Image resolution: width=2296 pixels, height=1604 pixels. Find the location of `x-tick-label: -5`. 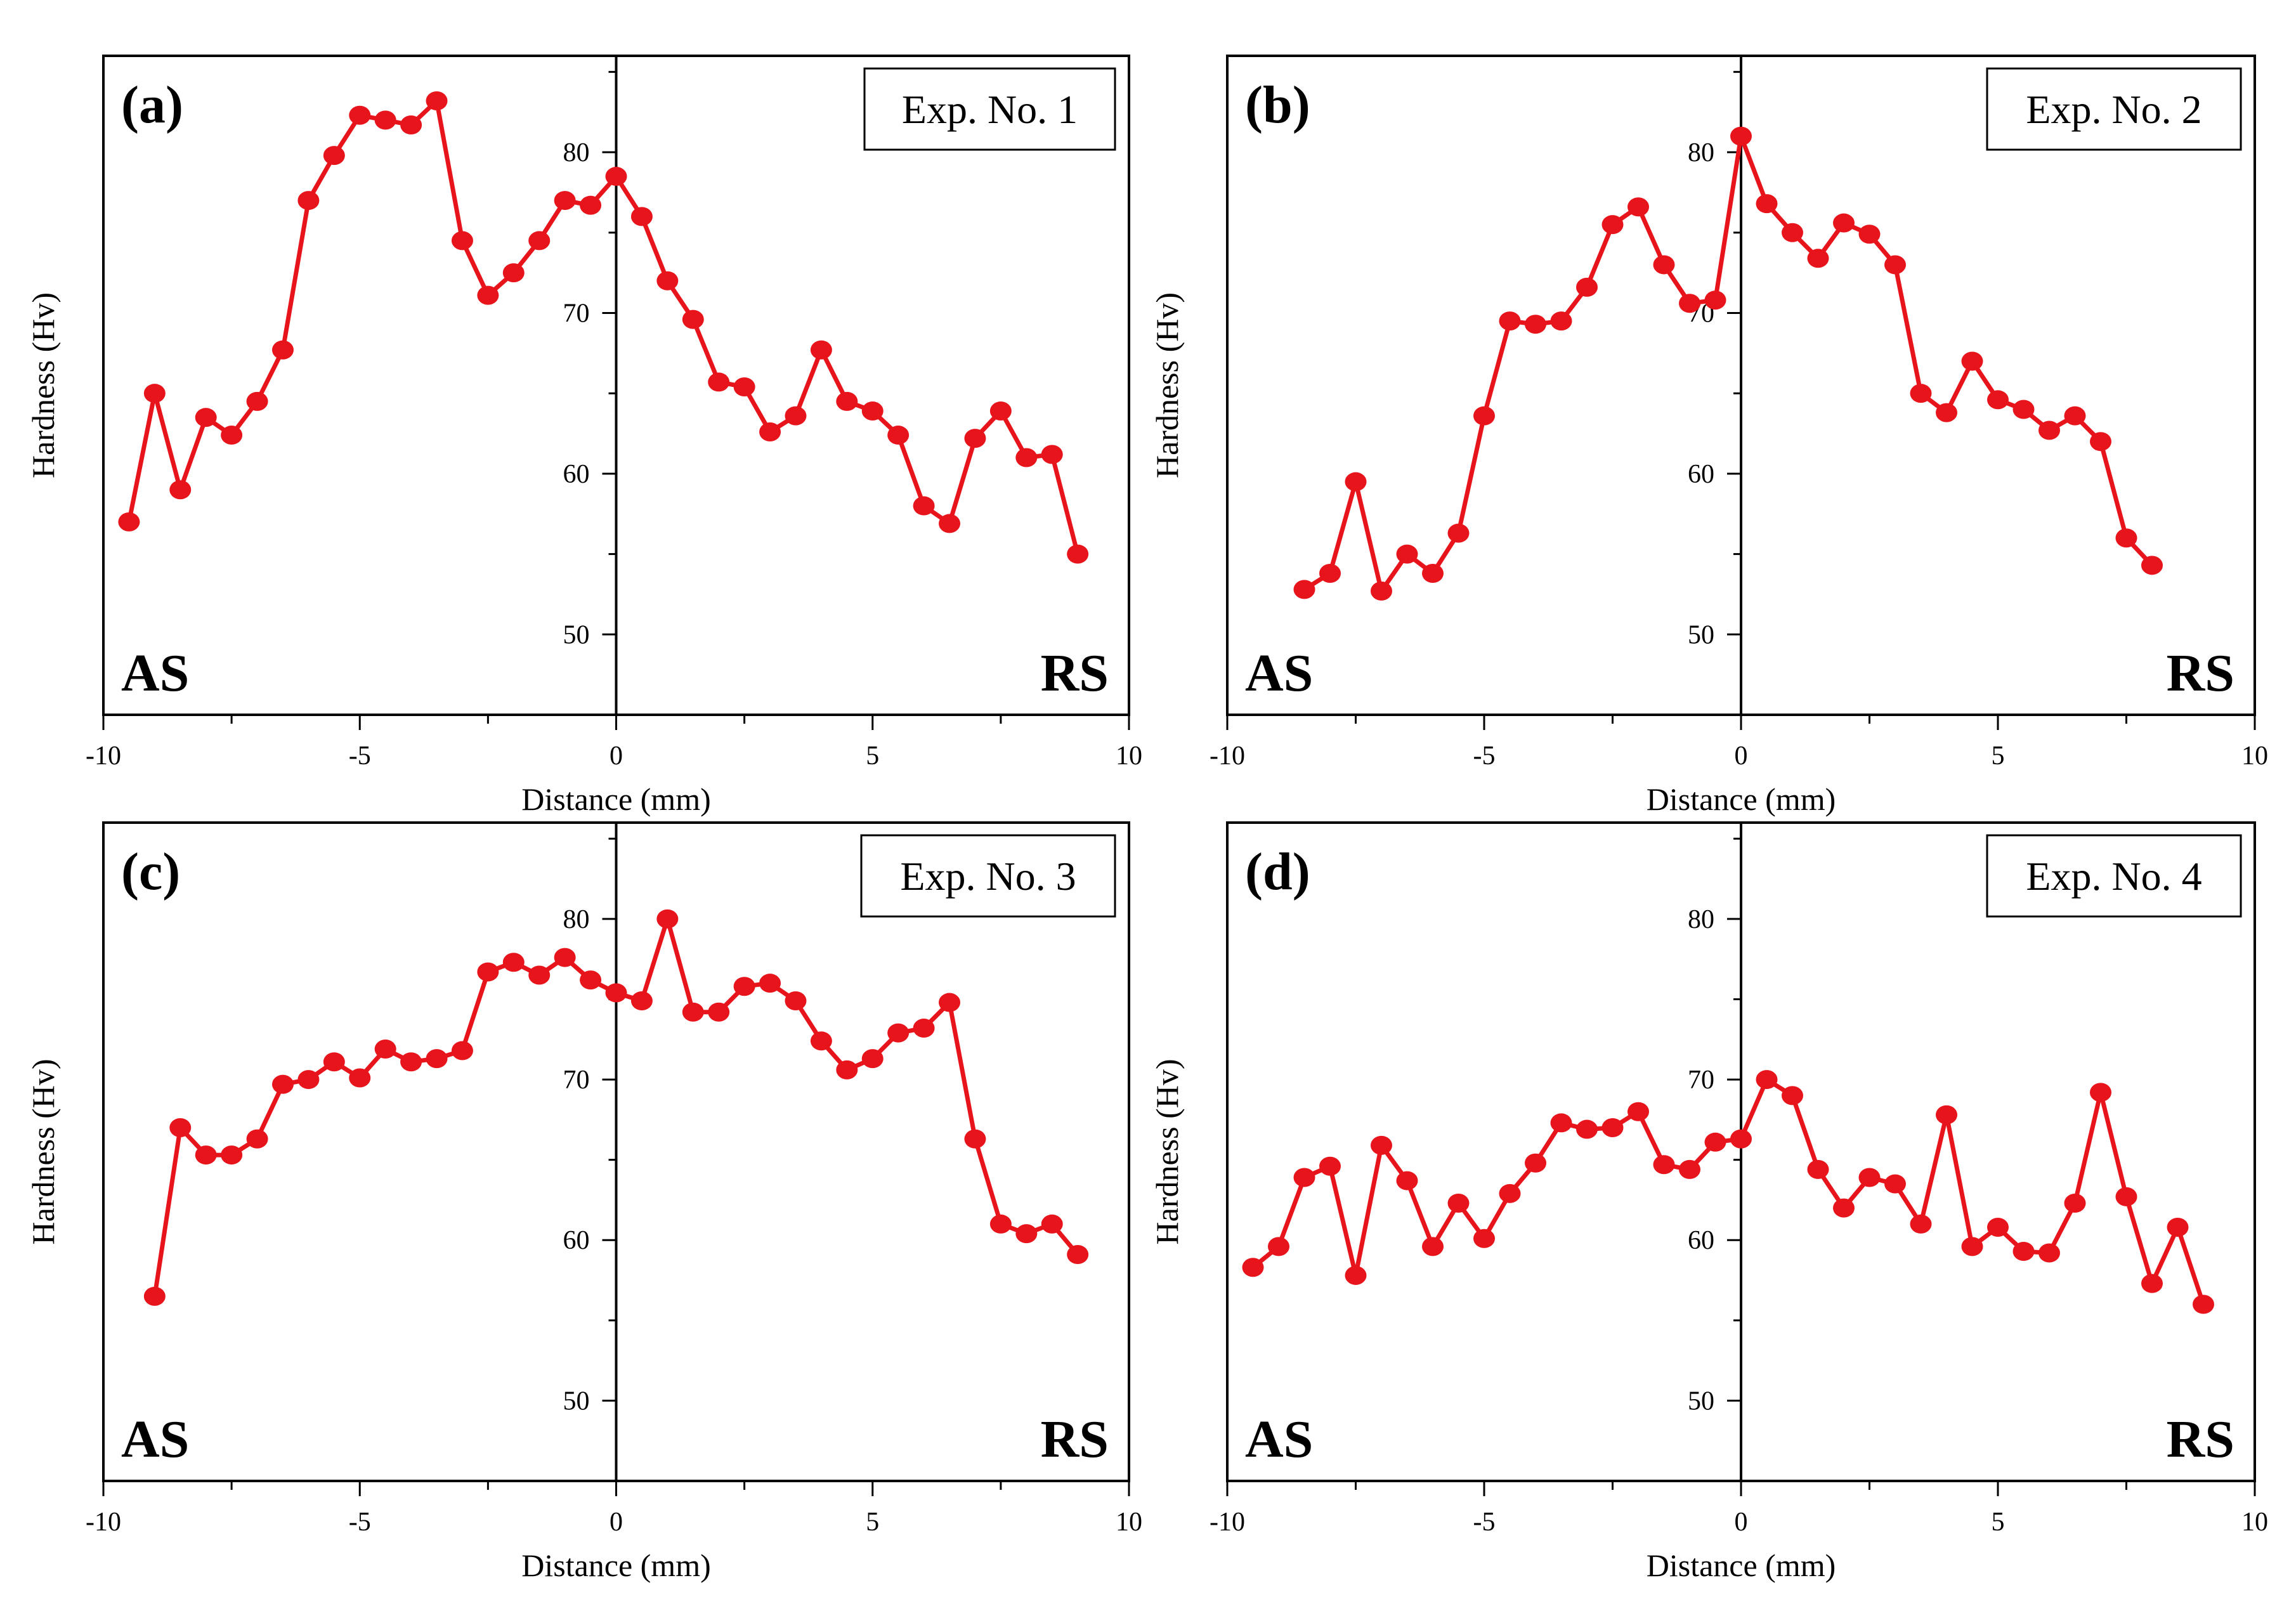

x-tick-label: -5 is located at coordinates (360, 1523).